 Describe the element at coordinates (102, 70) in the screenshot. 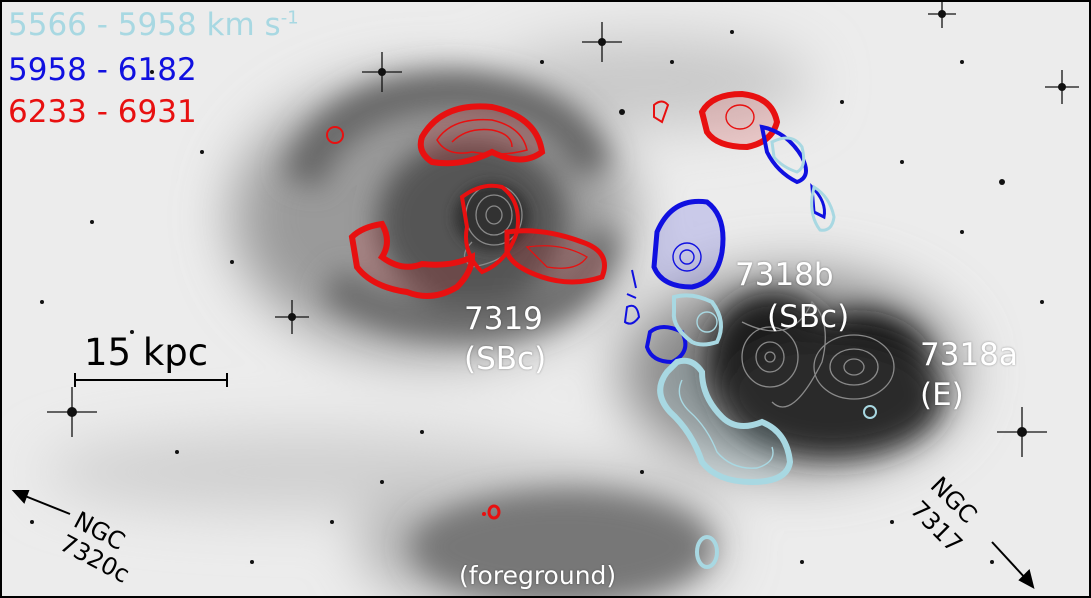

I see `legend-item-blue: 5958 - 6182` at that location.